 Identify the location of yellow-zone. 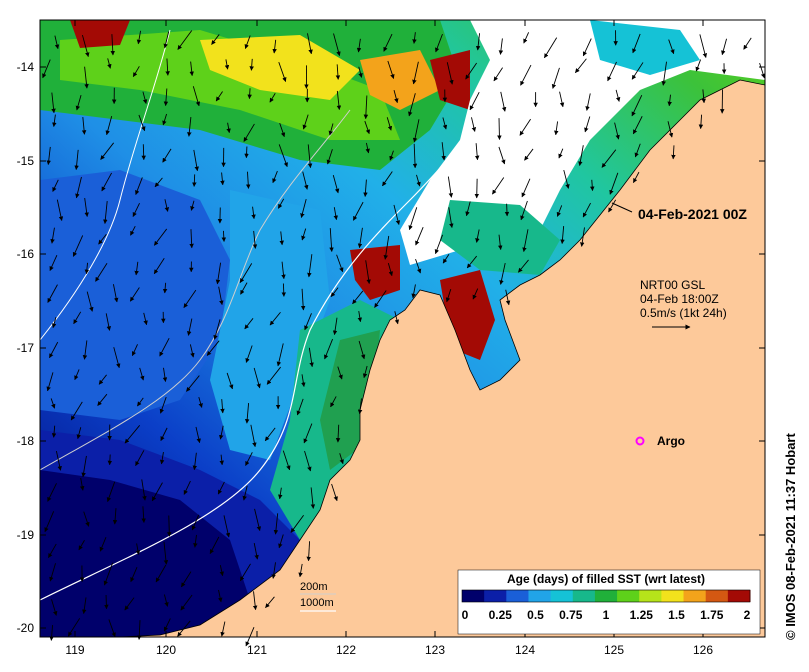
(280, 67).